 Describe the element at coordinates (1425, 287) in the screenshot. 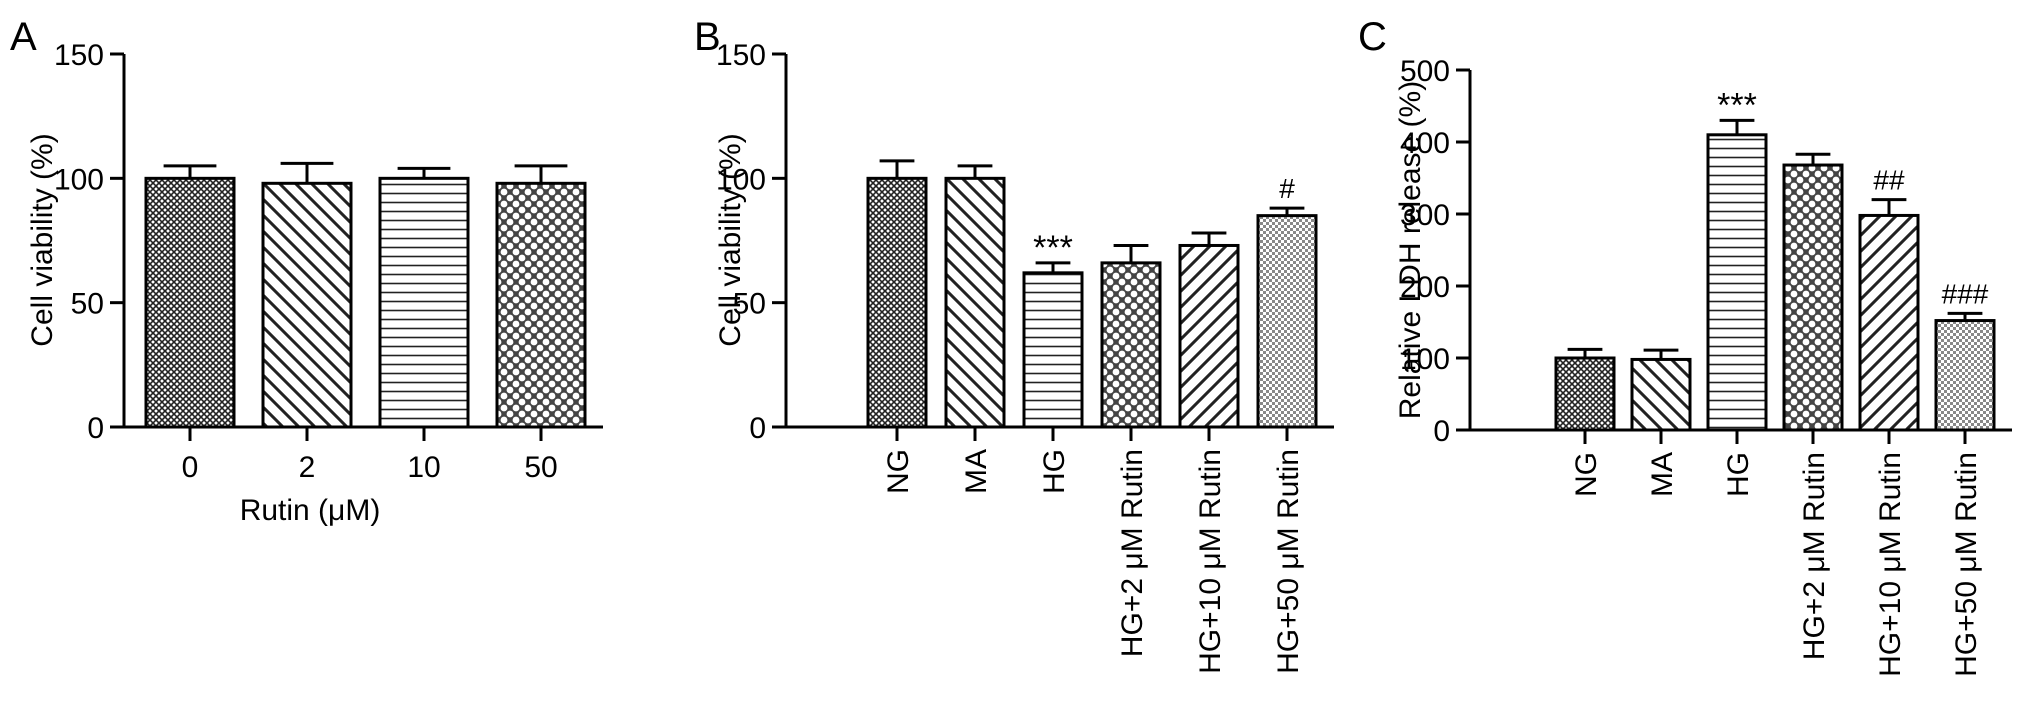

I see `y-tick-label: 200` at that location.